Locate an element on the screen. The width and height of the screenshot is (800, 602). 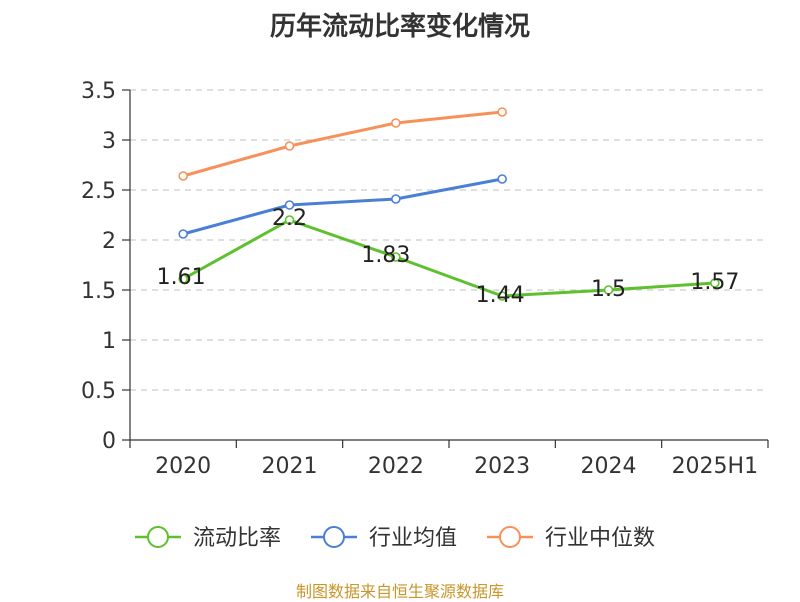
chart-title: 历年流动比率变化情况 is located at coordinates (399, 27).